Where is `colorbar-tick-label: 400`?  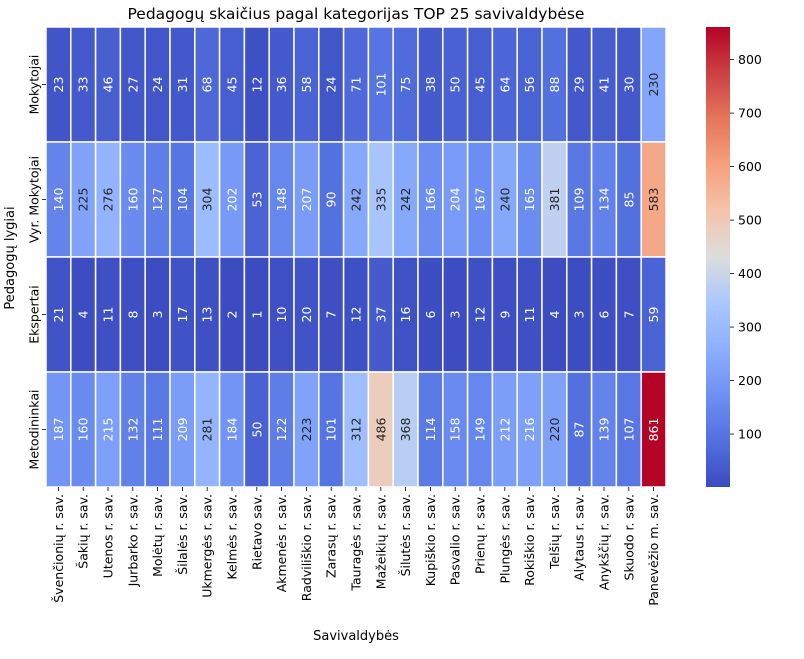
colorbar-tick-label: 400 is located at coordinates (750, 273).